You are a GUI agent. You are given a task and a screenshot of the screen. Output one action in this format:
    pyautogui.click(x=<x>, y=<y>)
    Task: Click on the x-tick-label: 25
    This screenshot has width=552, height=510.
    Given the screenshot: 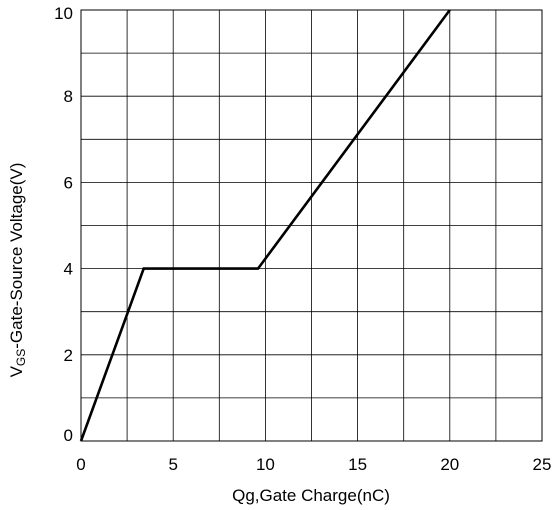 What is the action you would take?
    pyautogui.click(x=542, y=464)
    